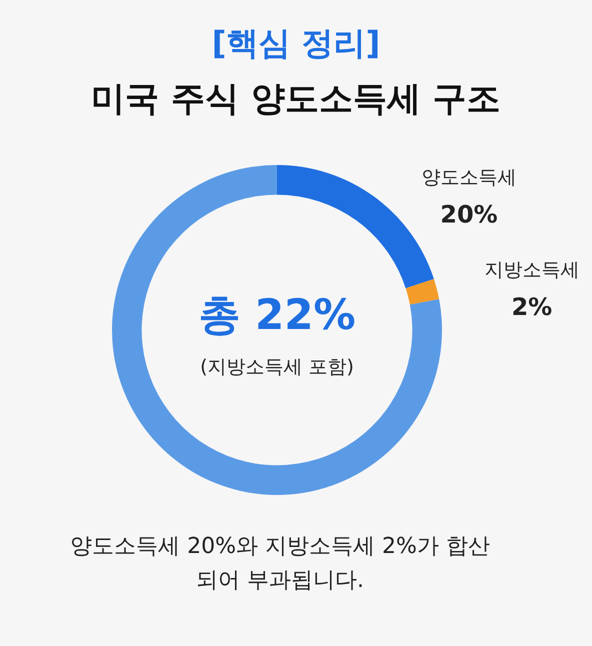 The height and width of the screenshot is (646, 592). I want to click on chart-subtitle: 미국 주식 양도소득세 구조, so click(296, 99).